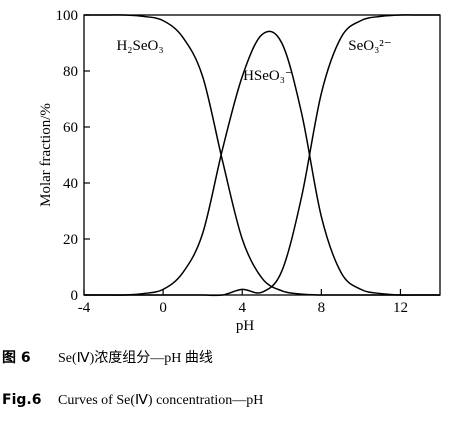 Image resolution: width=457 pixels, height=422 pixels. I want to click on caption-label: Fig.6, so click(21, 400).